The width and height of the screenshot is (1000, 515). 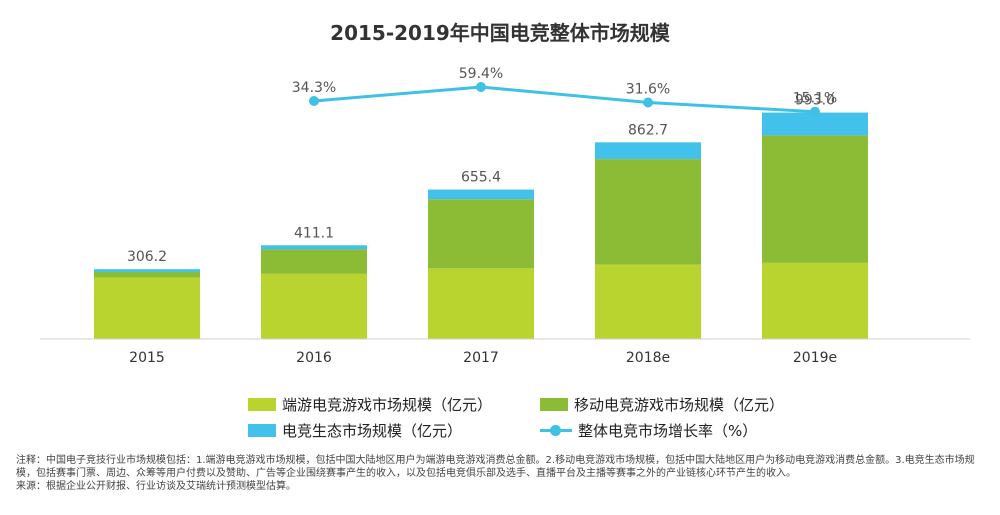 I want to click on bar-segment-2019e-s1, so click(x=815, y=199).